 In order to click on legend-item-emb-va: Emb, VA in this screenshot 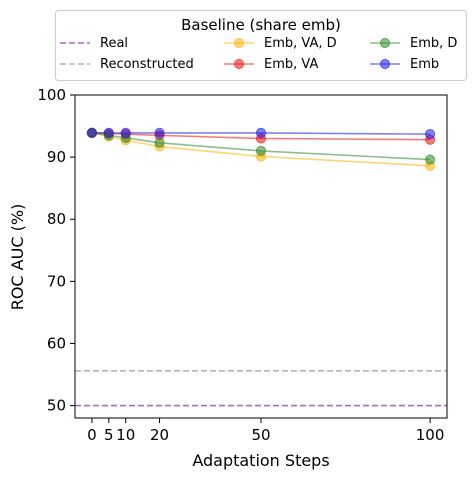, I will do `click(271, 64)`.